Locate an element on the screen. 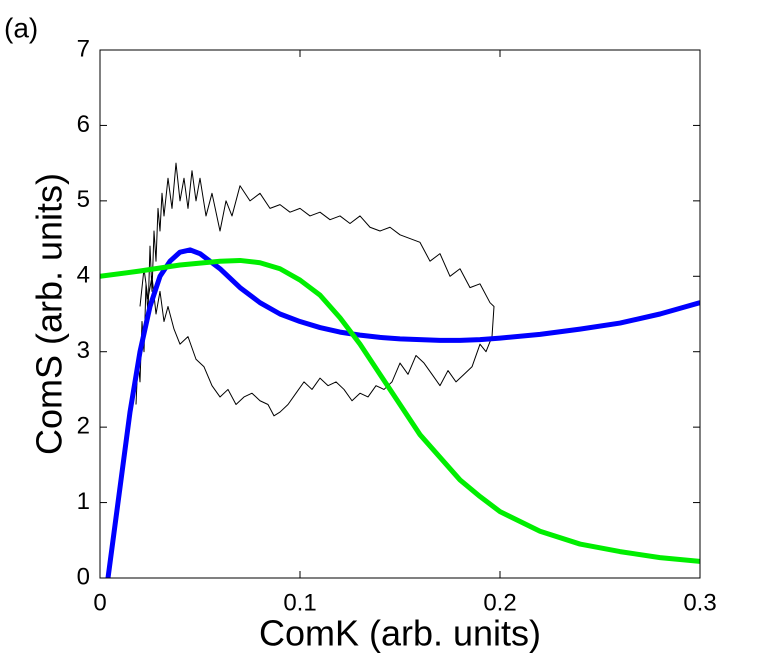  x-tick-label: 0.1 is located at coordinates (299, 602).